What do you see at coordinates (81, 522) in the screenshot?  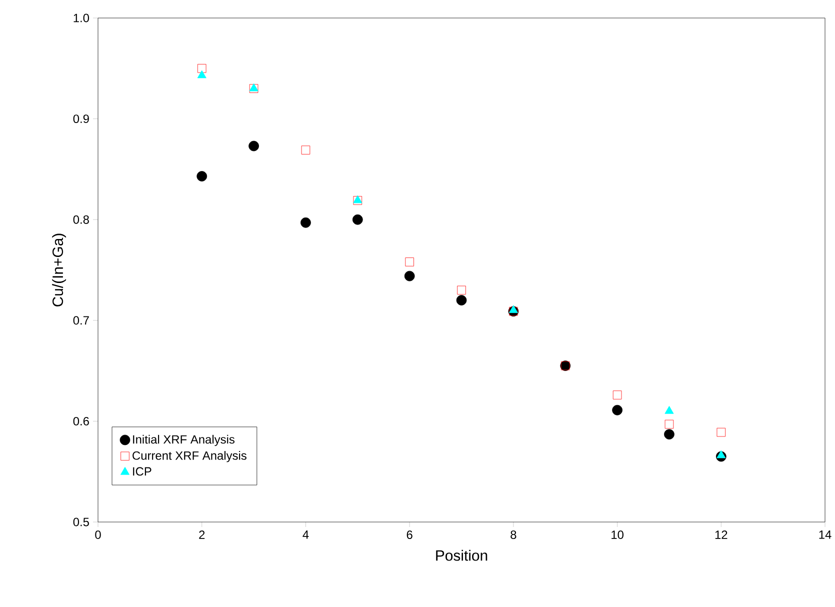 I see `y-tick-label: 0.5` at bounding box center [81, 522].